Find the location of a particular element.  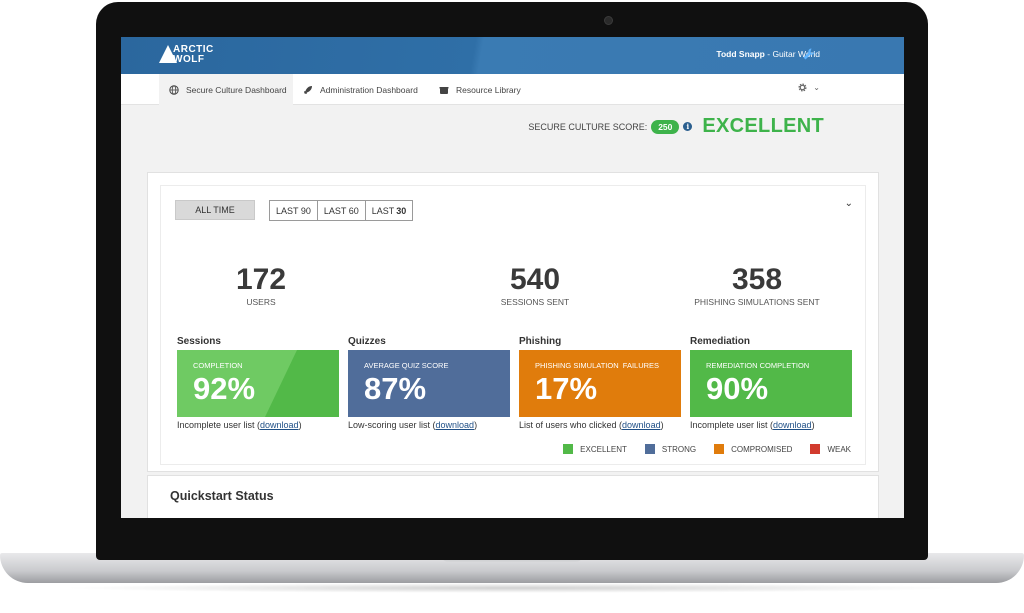

tab-secure-culture-dashboard: Secure Culture Dashboard is located at coordinates (226, 89).